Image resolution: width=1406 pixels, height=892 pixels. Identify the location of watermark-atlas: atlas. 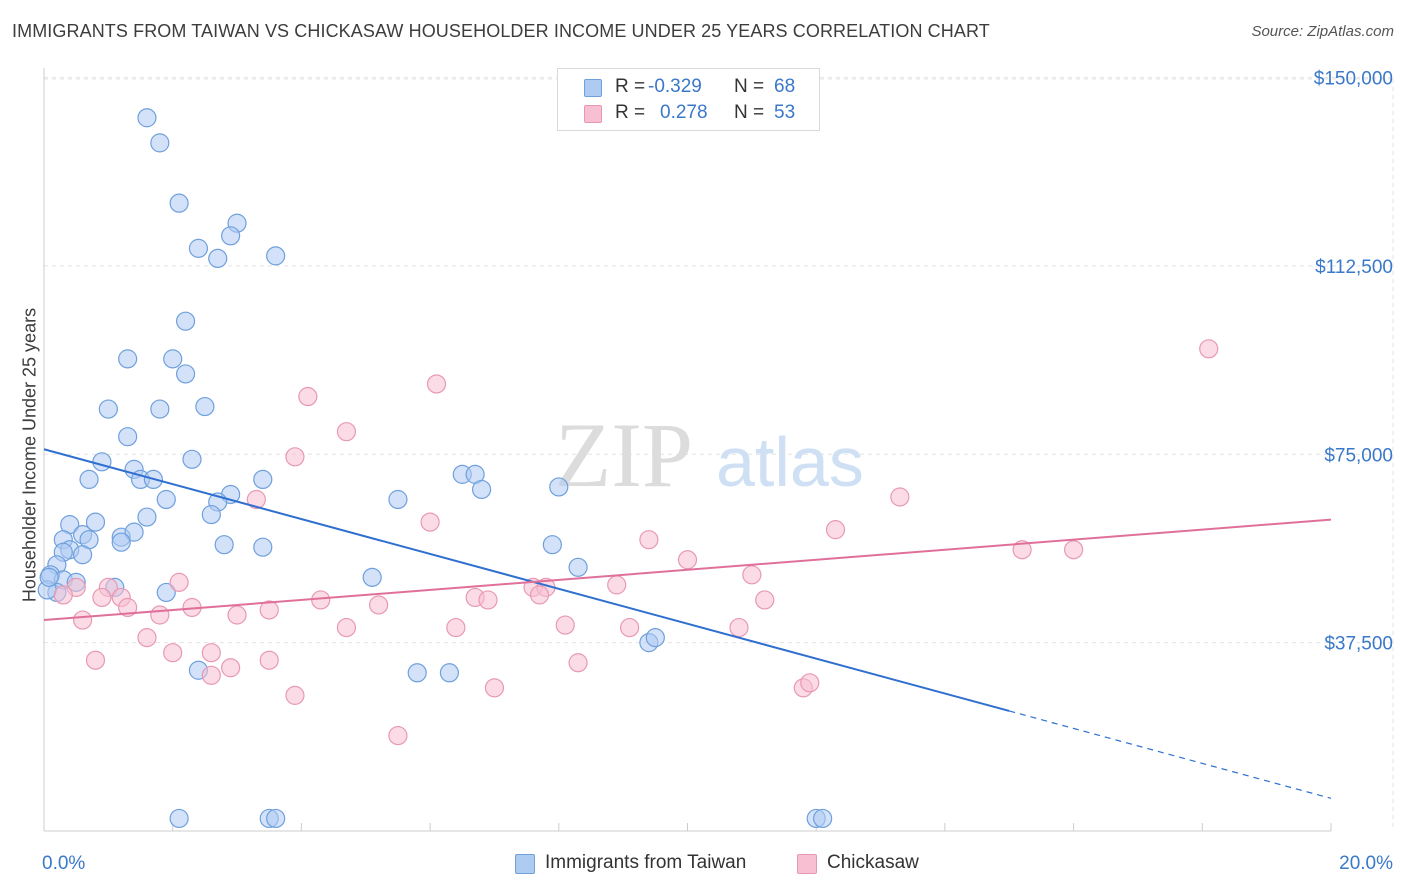
(790, 462).